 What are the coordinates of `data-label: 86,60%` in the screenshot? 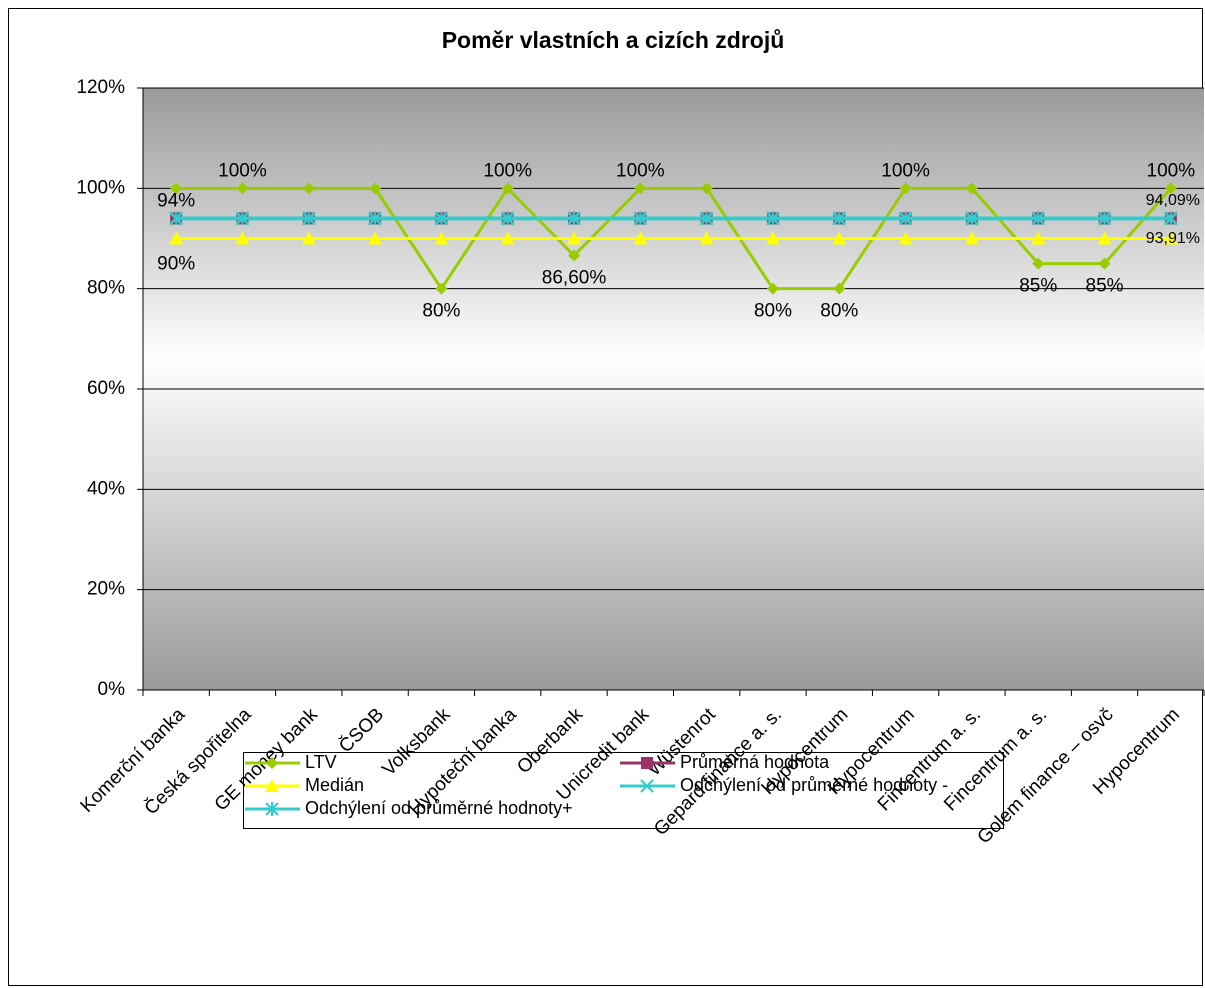 It's located at (574, 278).